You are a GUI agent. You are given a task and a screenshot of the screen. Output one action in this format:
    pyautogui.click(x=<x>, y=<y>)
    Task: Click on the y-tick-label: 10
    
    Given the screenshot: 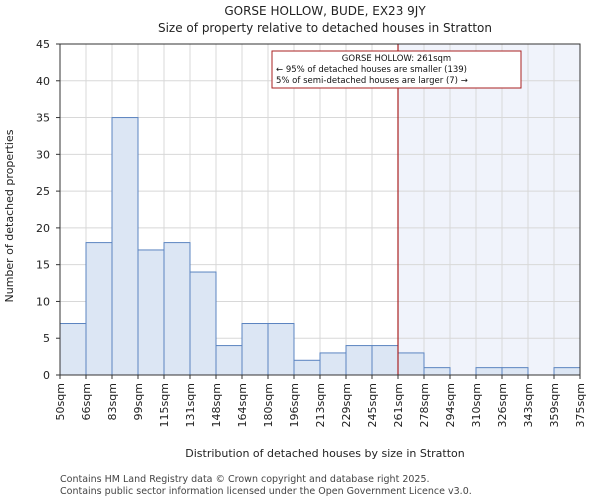 What is the action you would take?
    pyautogui.click(x=43, y=301)
    